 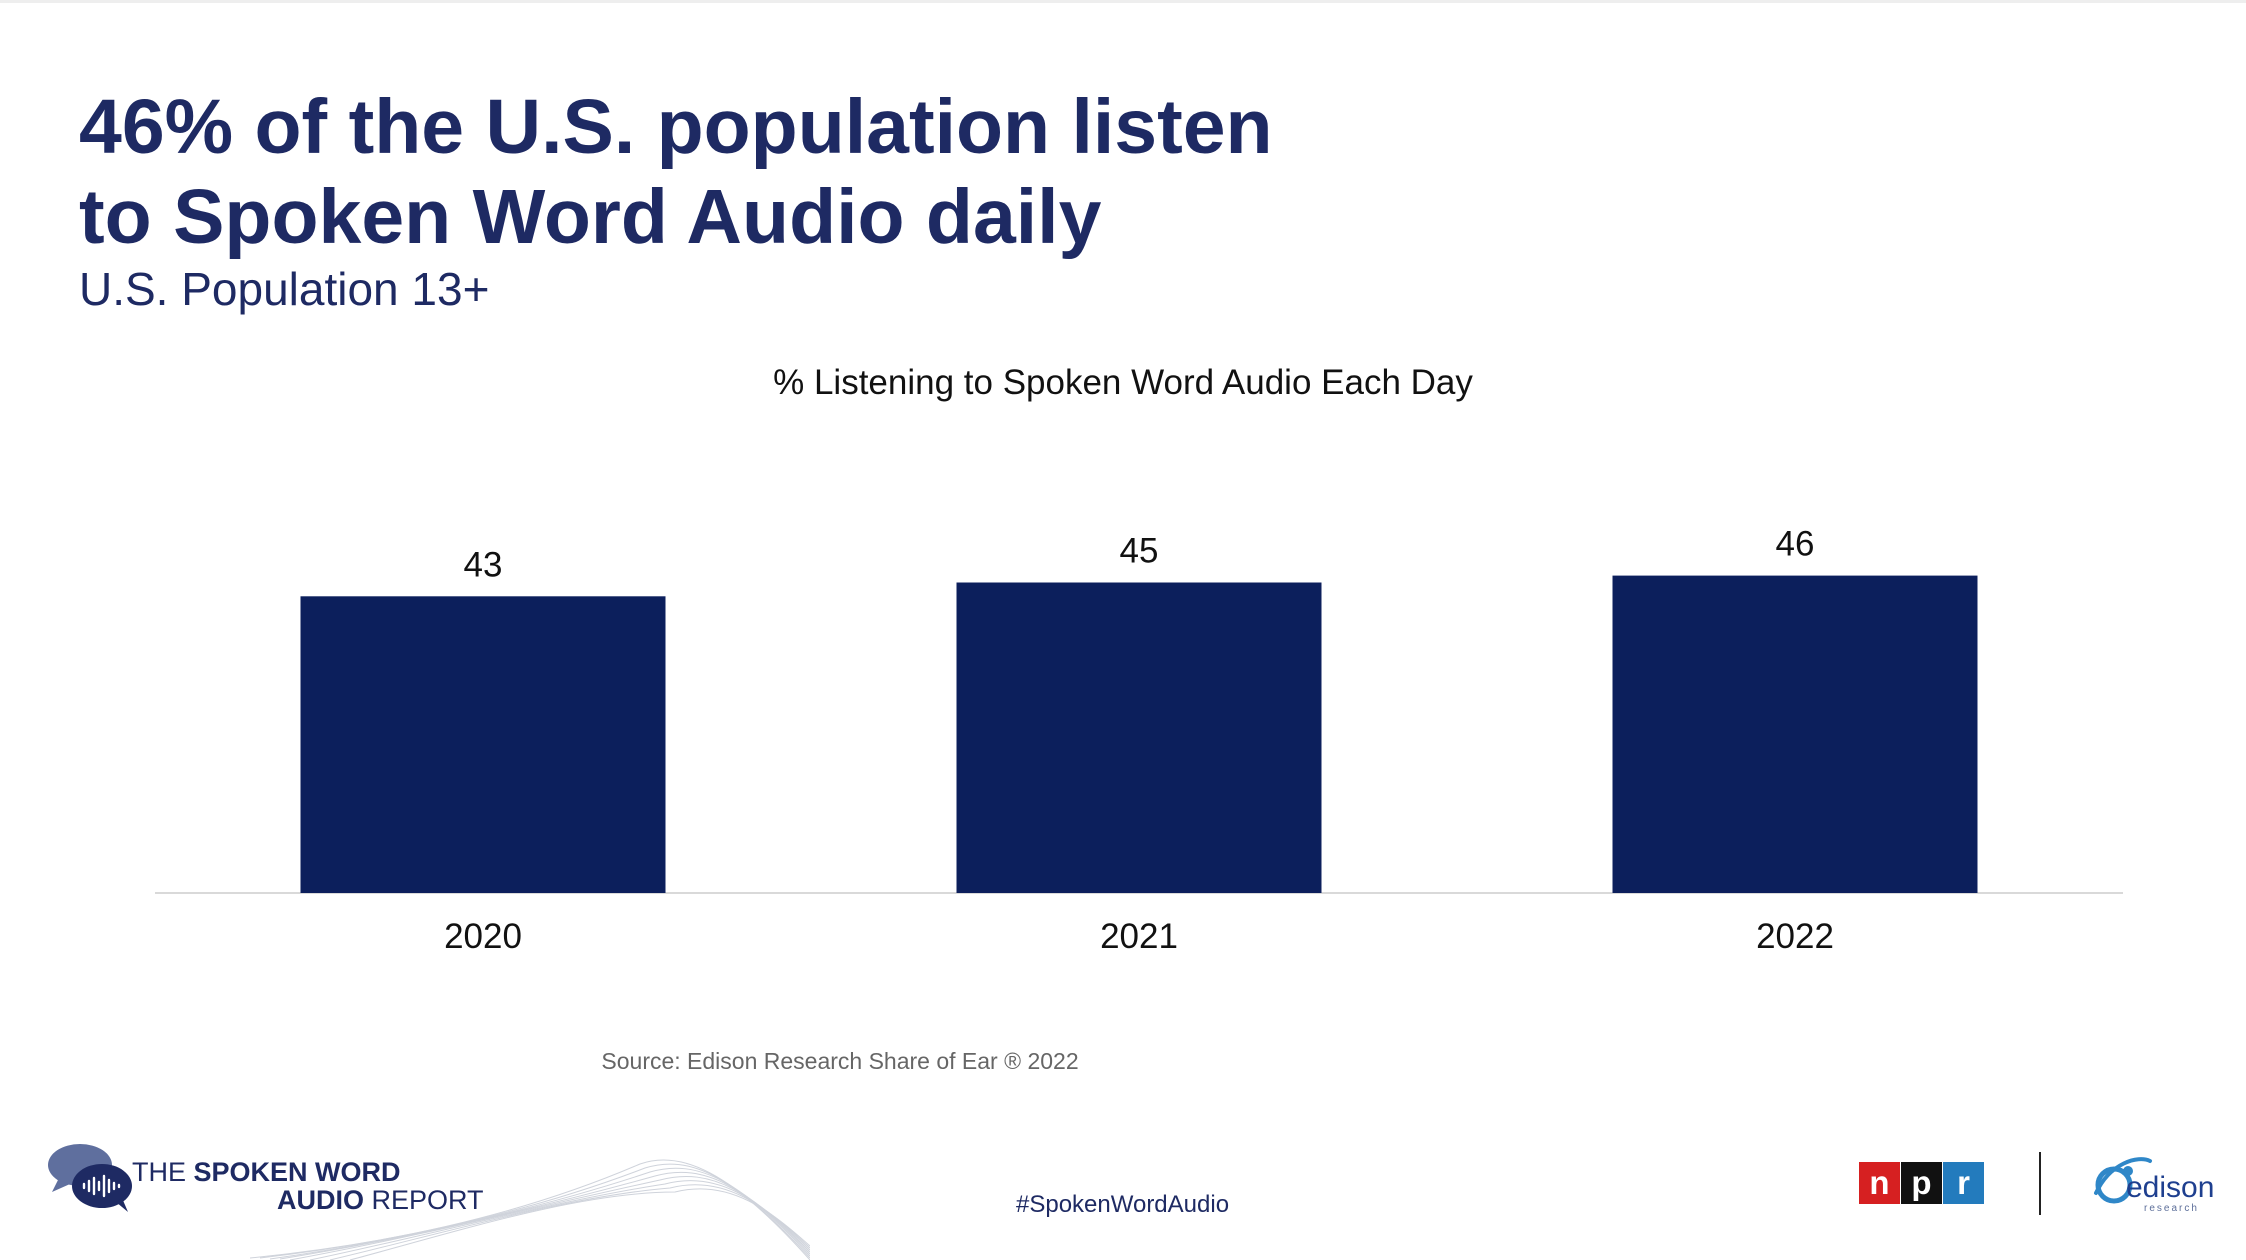 I want to click on report-title-report: REPORT, so click(x=424, y=1200).